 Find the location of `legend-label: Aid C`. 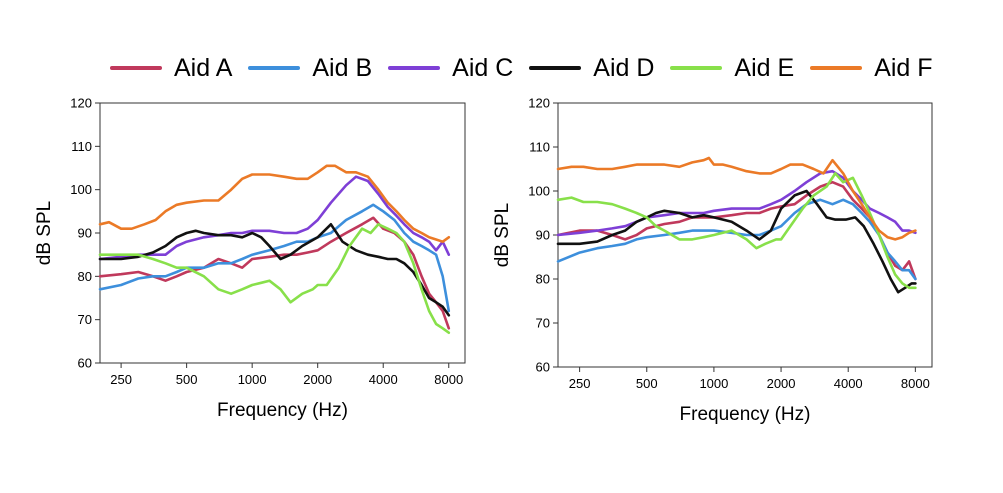

legend-label: Aid C is located at coordinates (483, 67).